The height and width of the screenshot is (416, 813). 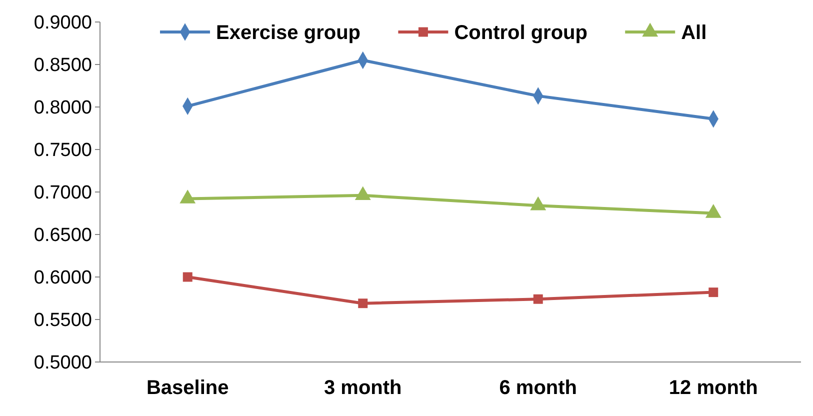 What do you see at coordinates (63, 23) in the screenshot?
I see `y-tick-label: 0.9000` at bounding box center [63, 23].